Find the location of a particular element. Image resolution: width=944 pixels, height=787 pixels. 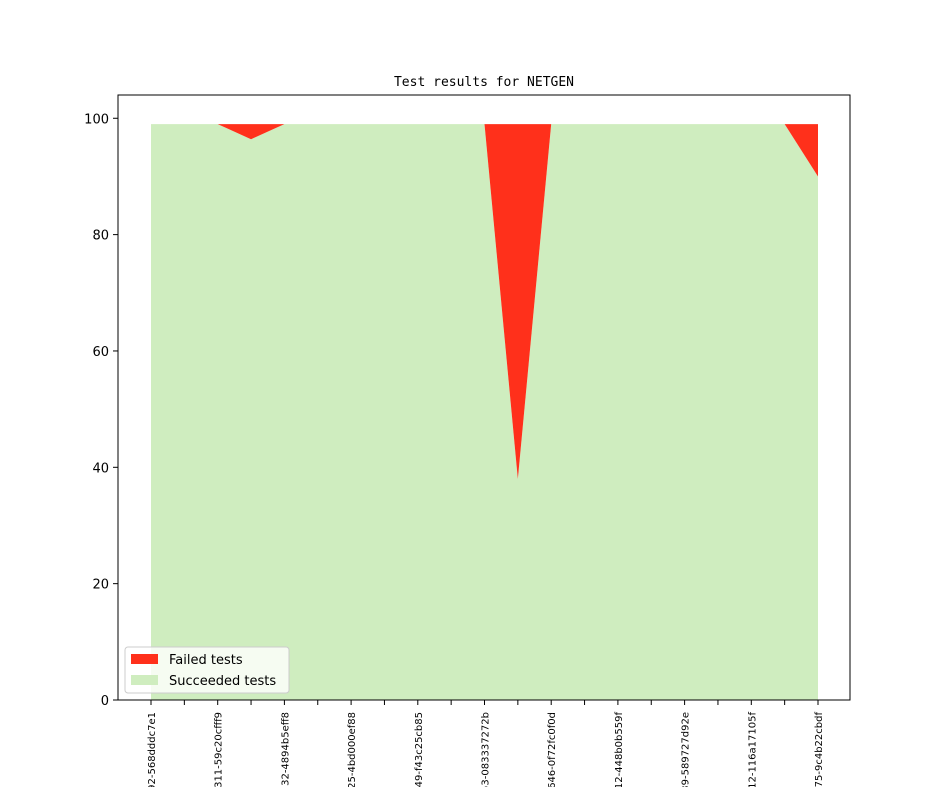

x-tick-label: 25-4bd000ef88 is located at coordinates (352, 749).